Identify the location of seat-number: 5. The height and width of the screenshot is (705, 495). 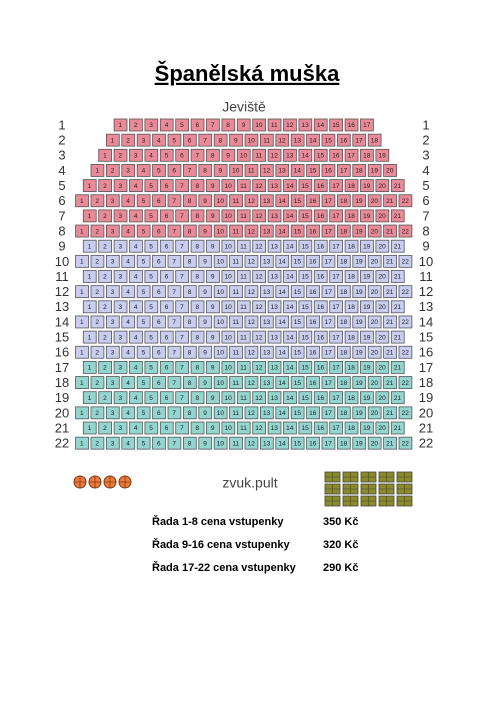
(182, 125).